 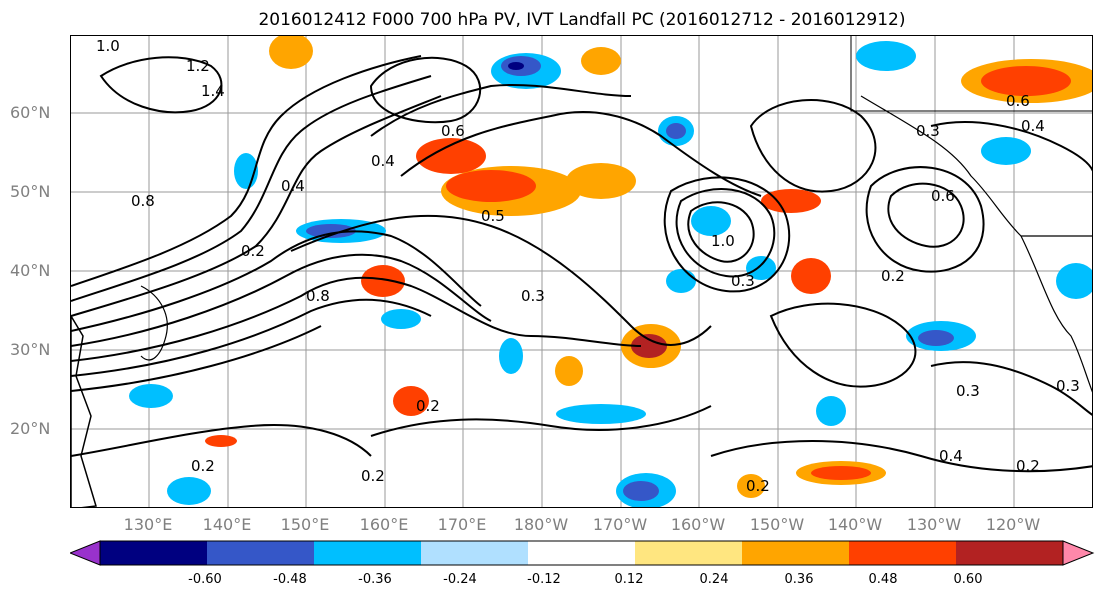 What do you see at coordinates (620, 524) in the screenshot?
I see `lon-label: 170°W` at bounding box center [620, 524].